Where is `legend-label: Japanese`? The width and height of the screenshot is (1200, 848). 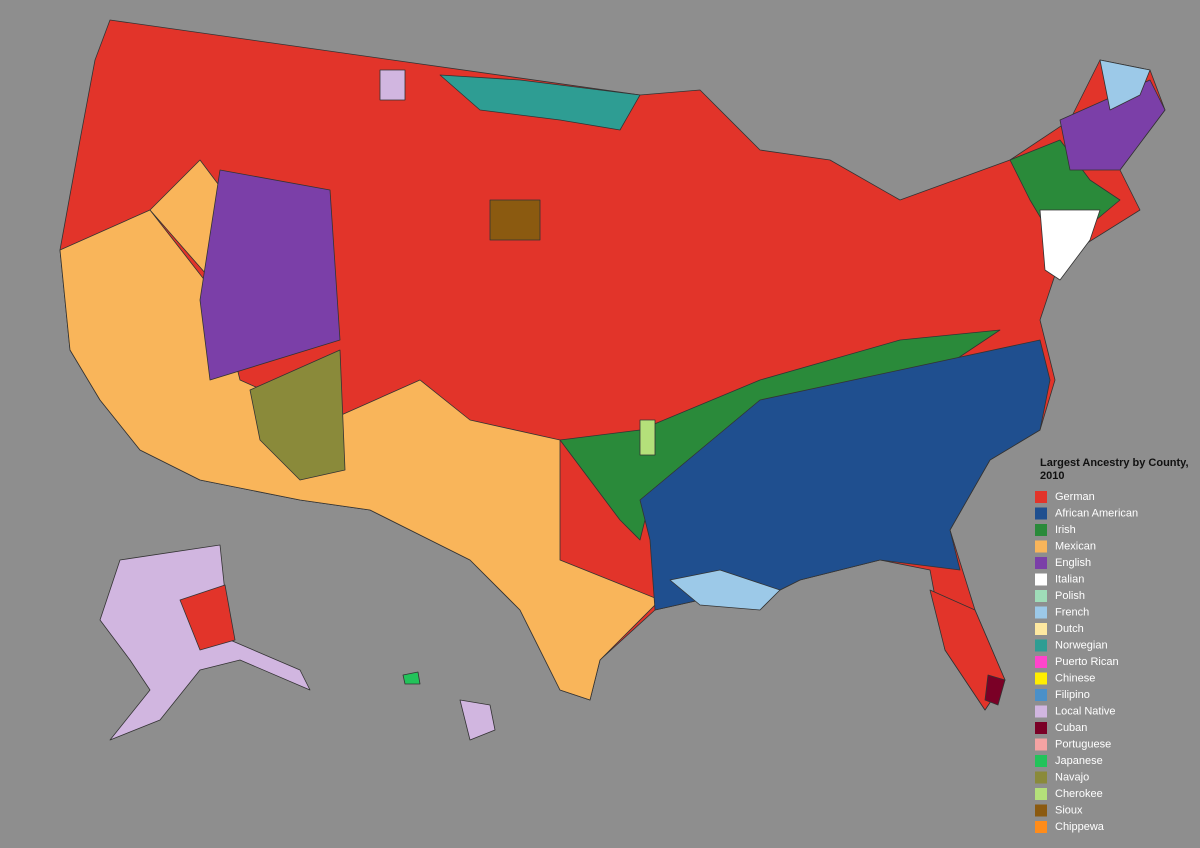
legend-label: Japanese is located at coordinates (1079, 761).